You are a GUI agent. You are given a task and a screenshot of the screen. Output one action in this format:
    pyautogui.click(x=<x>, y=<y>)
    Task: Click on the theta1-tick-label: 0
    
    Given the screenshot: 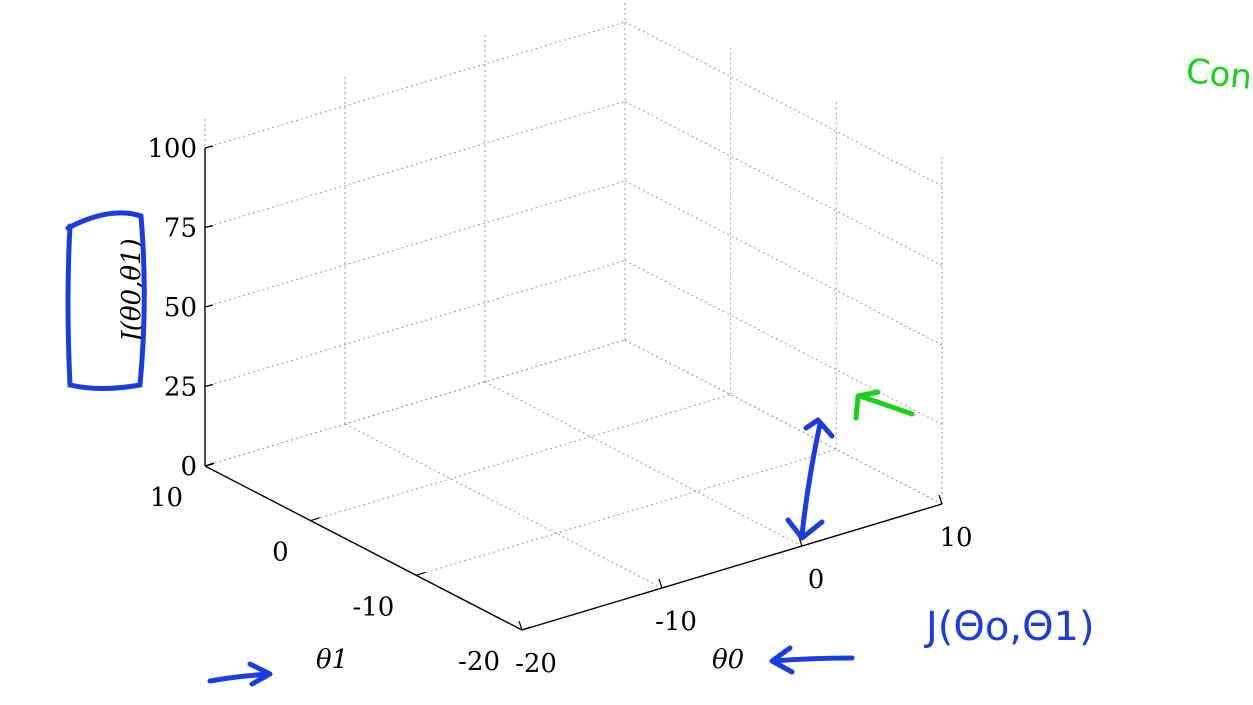 What is the action you would take?
    pyautogui.click(x=280, y=553)
    